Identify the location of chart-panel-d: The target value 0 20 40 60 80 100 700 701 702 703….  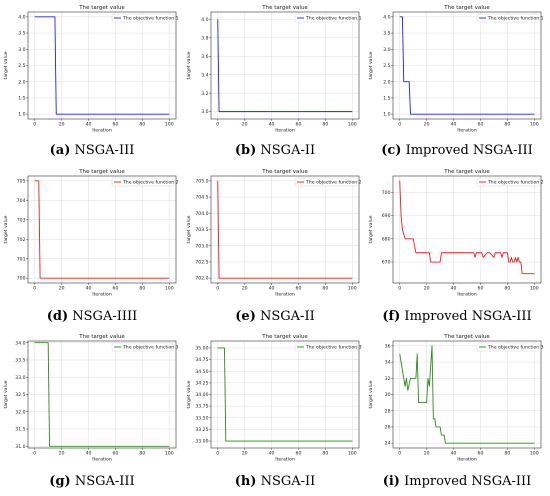
(91, 234).